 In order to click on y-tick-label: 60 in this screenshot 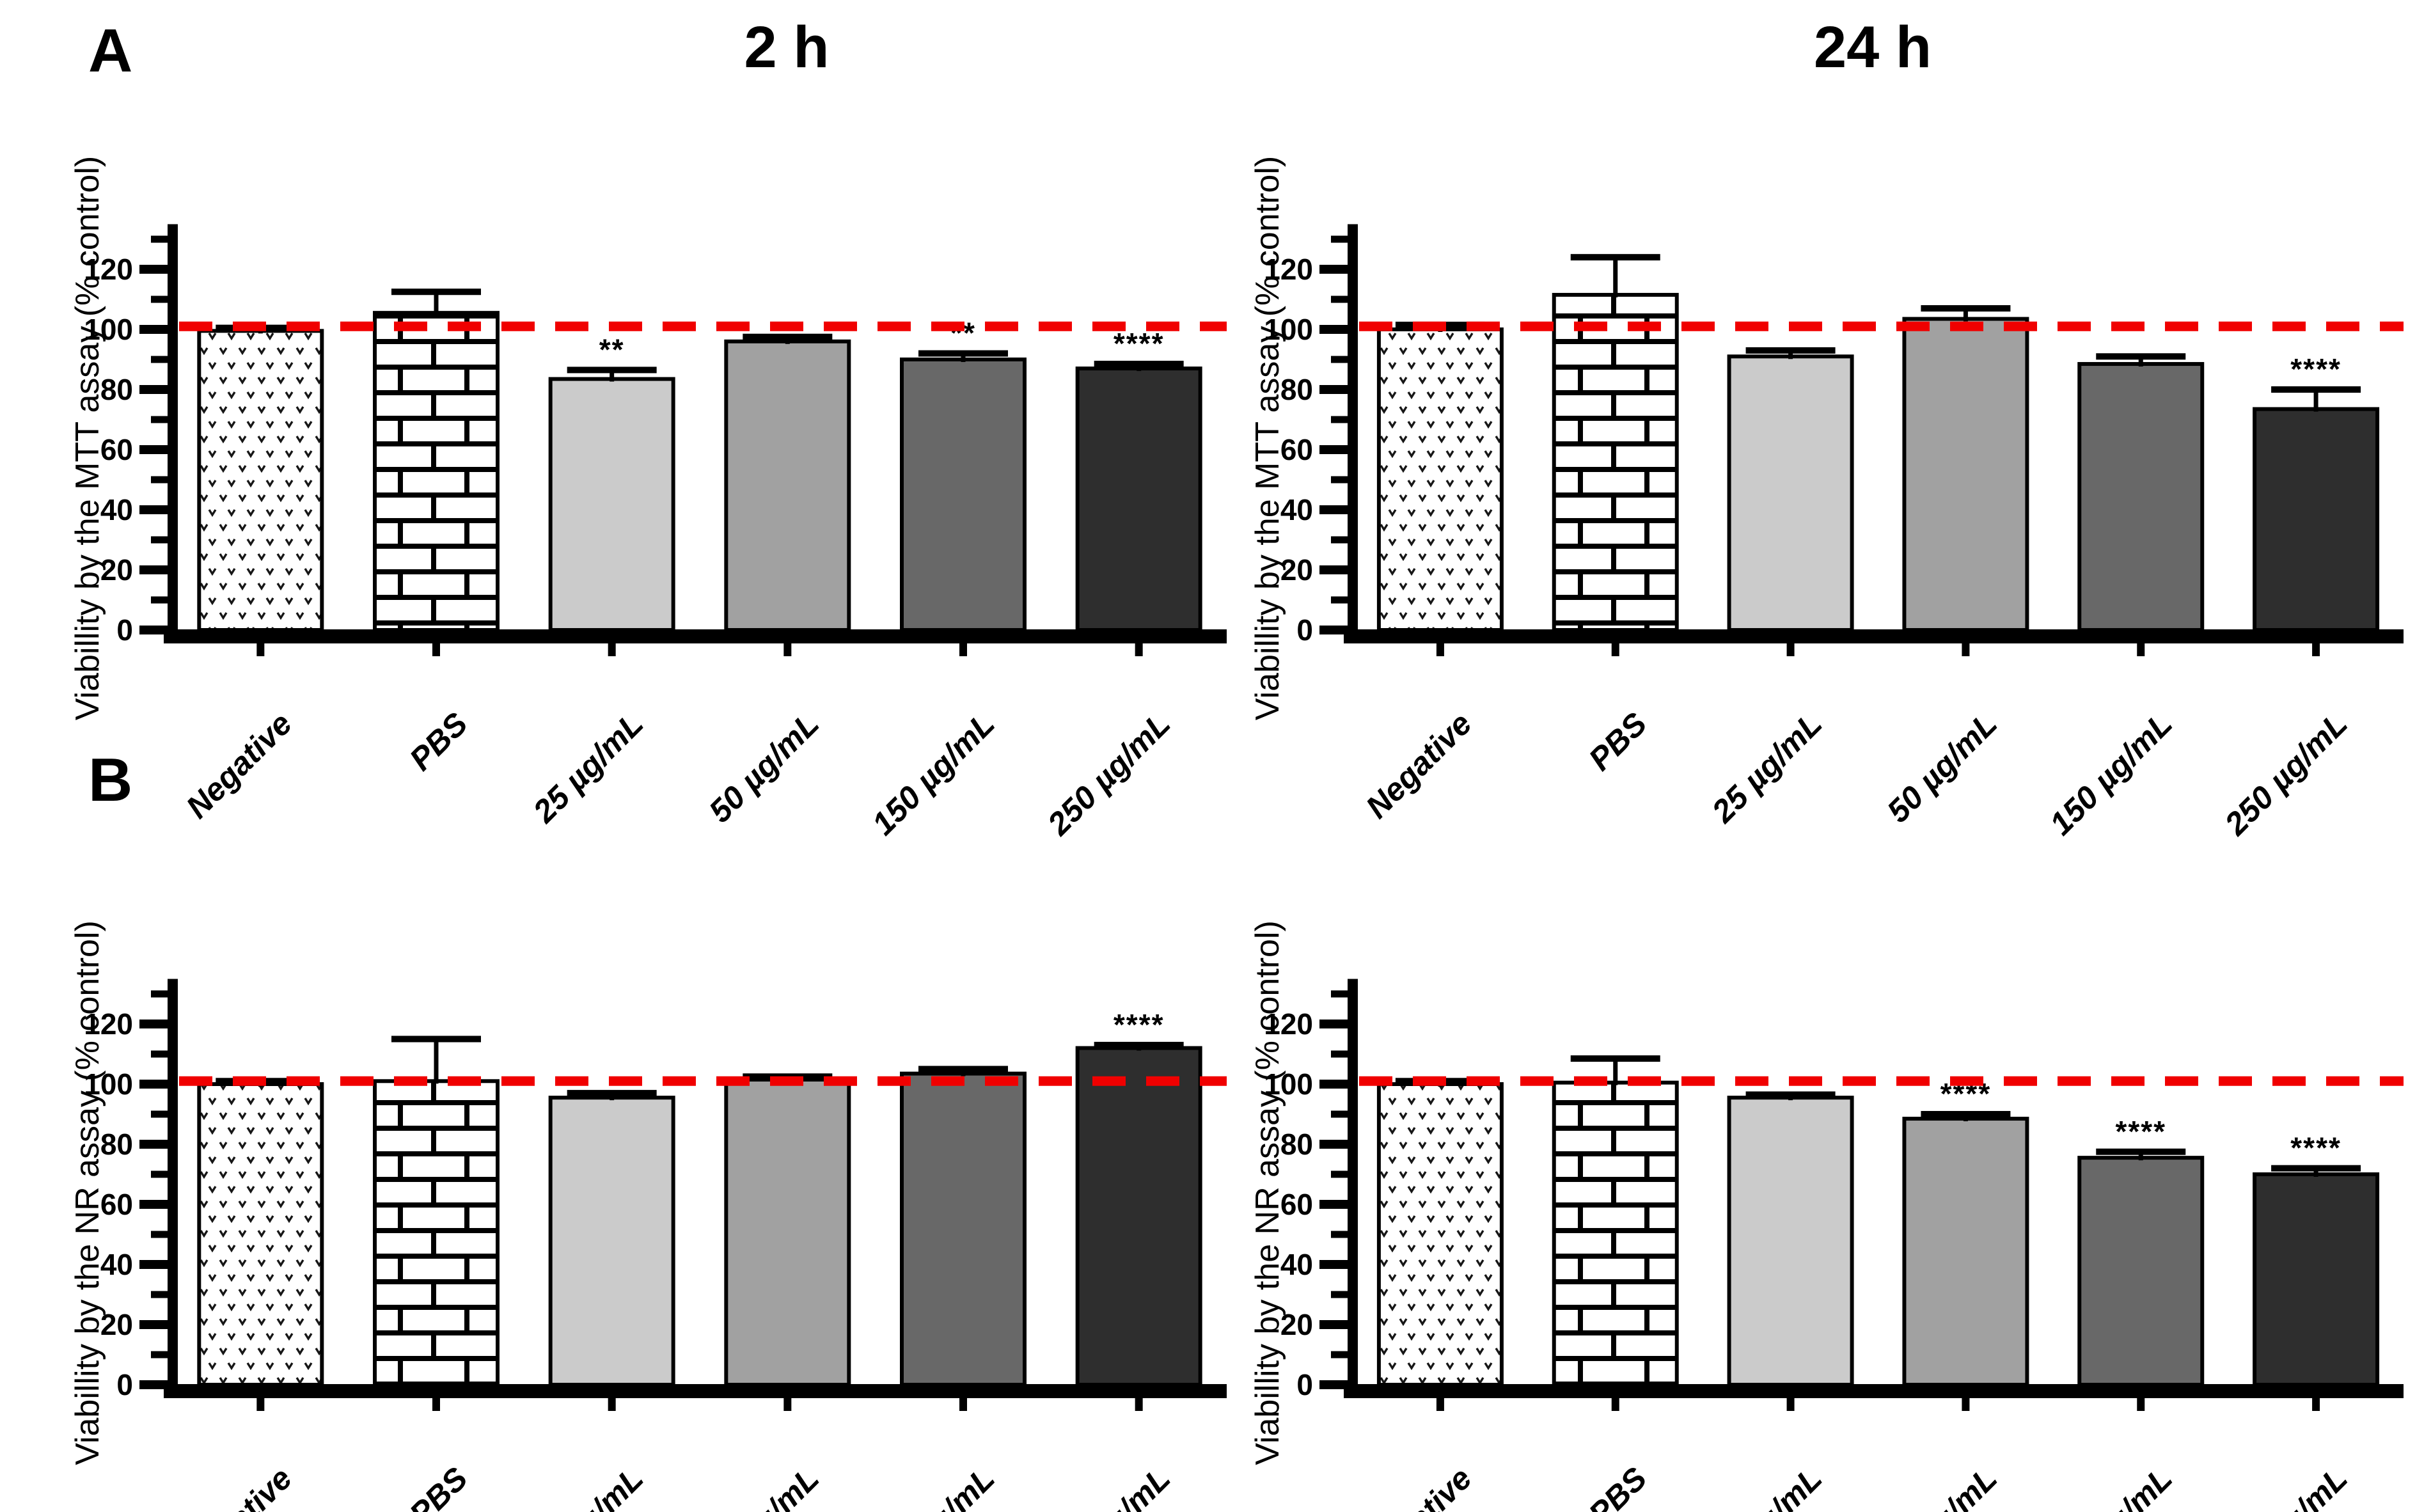, I will do `click(116, 449)`.